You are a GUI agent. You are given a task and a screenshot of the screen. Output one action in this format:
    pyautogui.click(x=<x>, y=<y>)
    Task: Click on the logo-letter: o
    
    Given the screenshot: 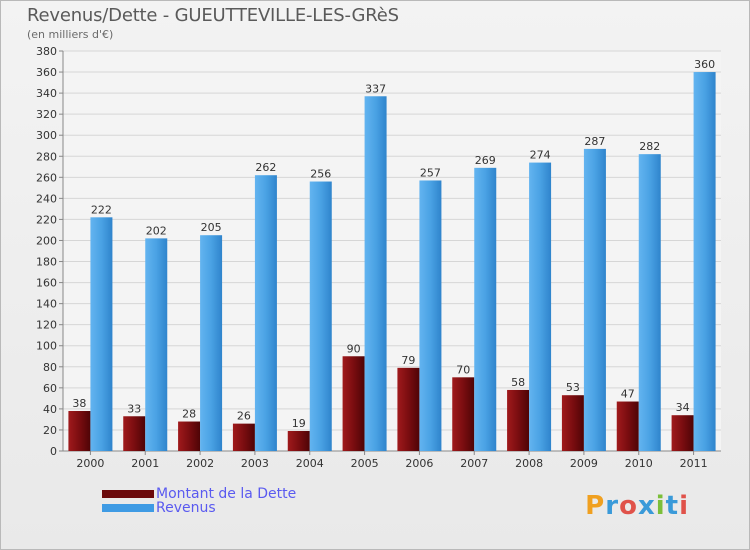 What is the action you would take?
    pyautogui.click(x=628, y=506)
    